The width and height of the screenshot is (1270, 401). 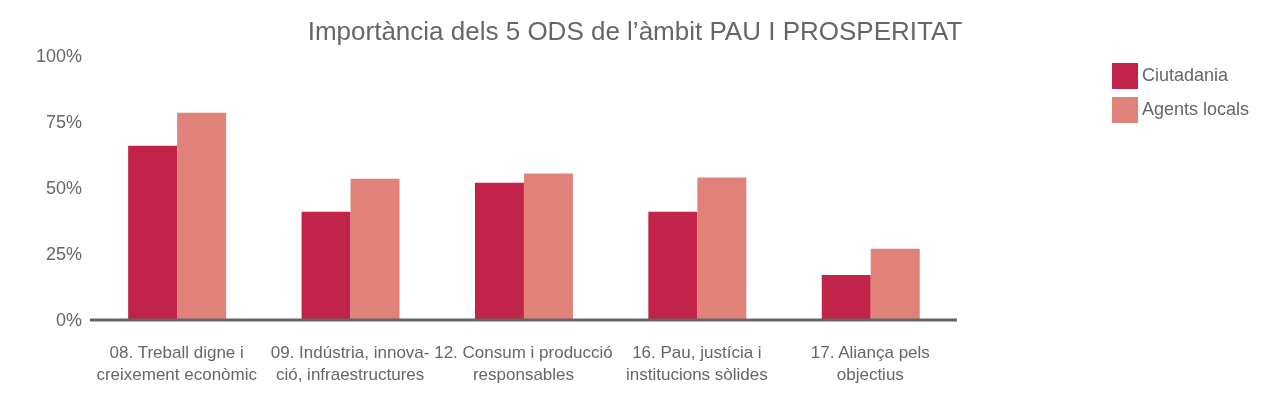 What do you see at coordinates (635, 31) in the screenshot?
I see `chart-title: Importància dels 5 ODS de l’àmbit PAU I PROSPERITAT` at bounding box center [635, 31].